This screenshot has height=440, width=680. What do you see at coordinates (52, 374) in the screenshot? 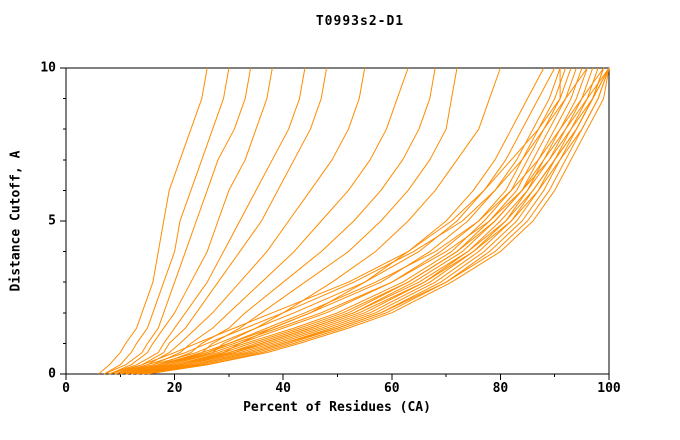
I see `y-tick-label: 0` at bounding box center [52, 374].